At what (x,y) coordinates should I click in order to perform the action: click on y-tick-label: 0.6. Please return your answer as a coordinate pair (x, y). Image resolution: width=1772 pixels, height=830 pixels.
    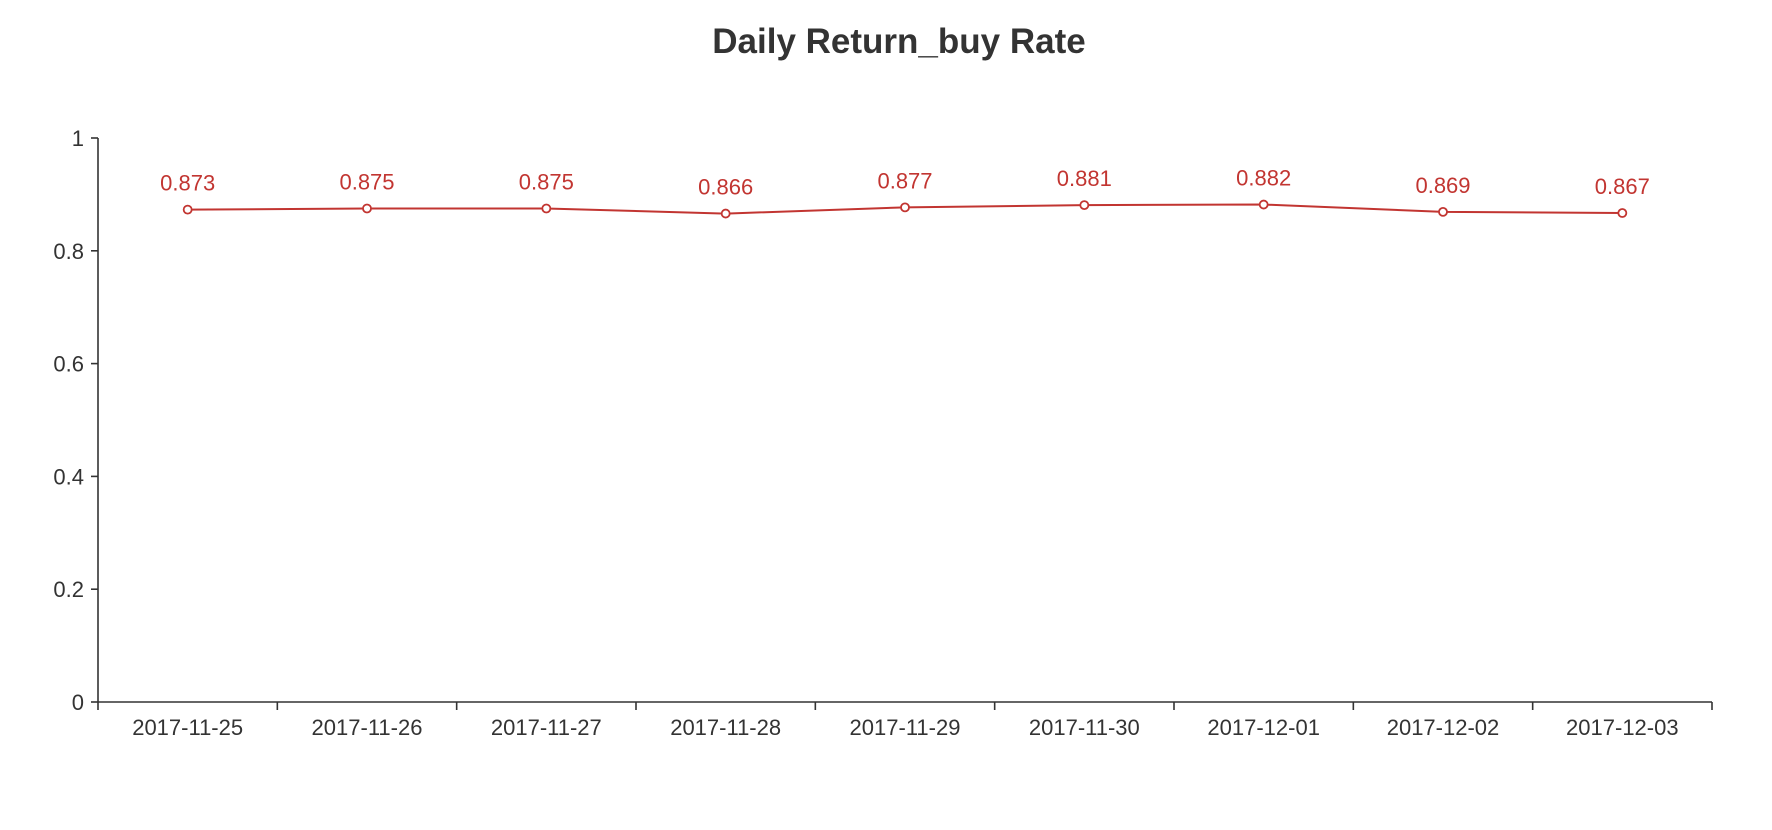
    Looking at the image, I should click on (68, 364).